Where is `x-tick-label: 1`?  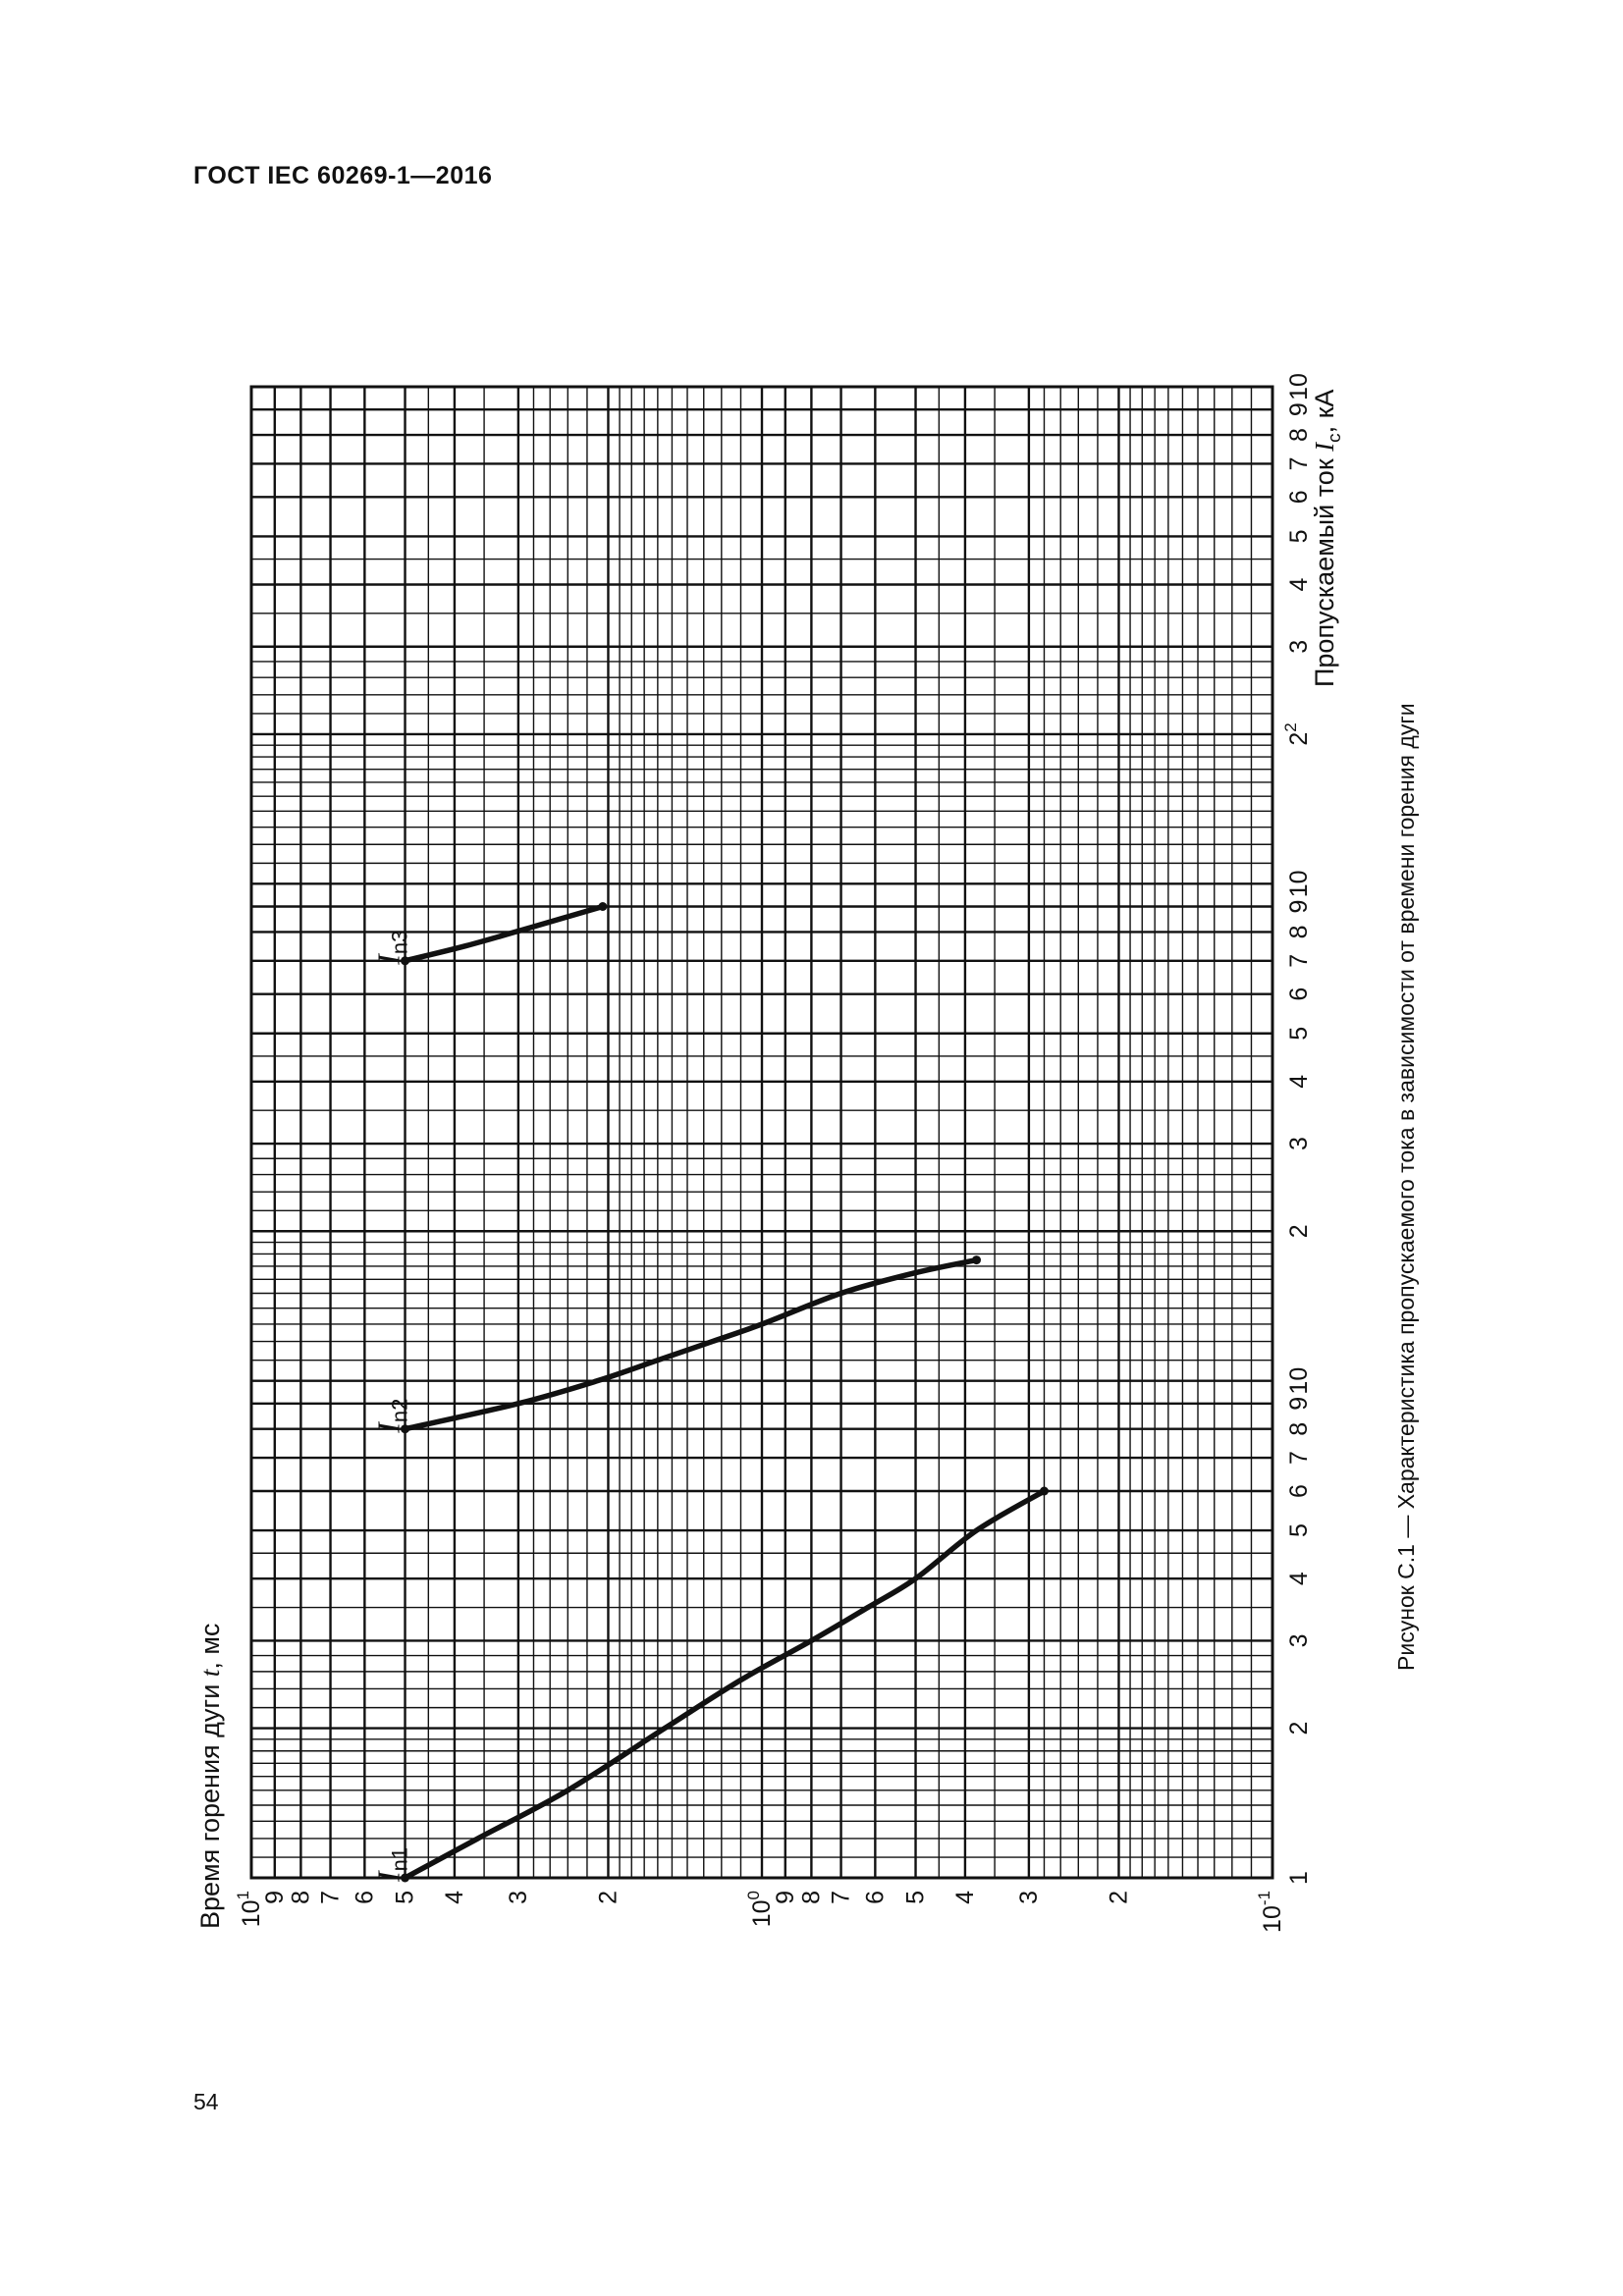 x-tick-label: 1 is located at coordinates (1299, 1878).